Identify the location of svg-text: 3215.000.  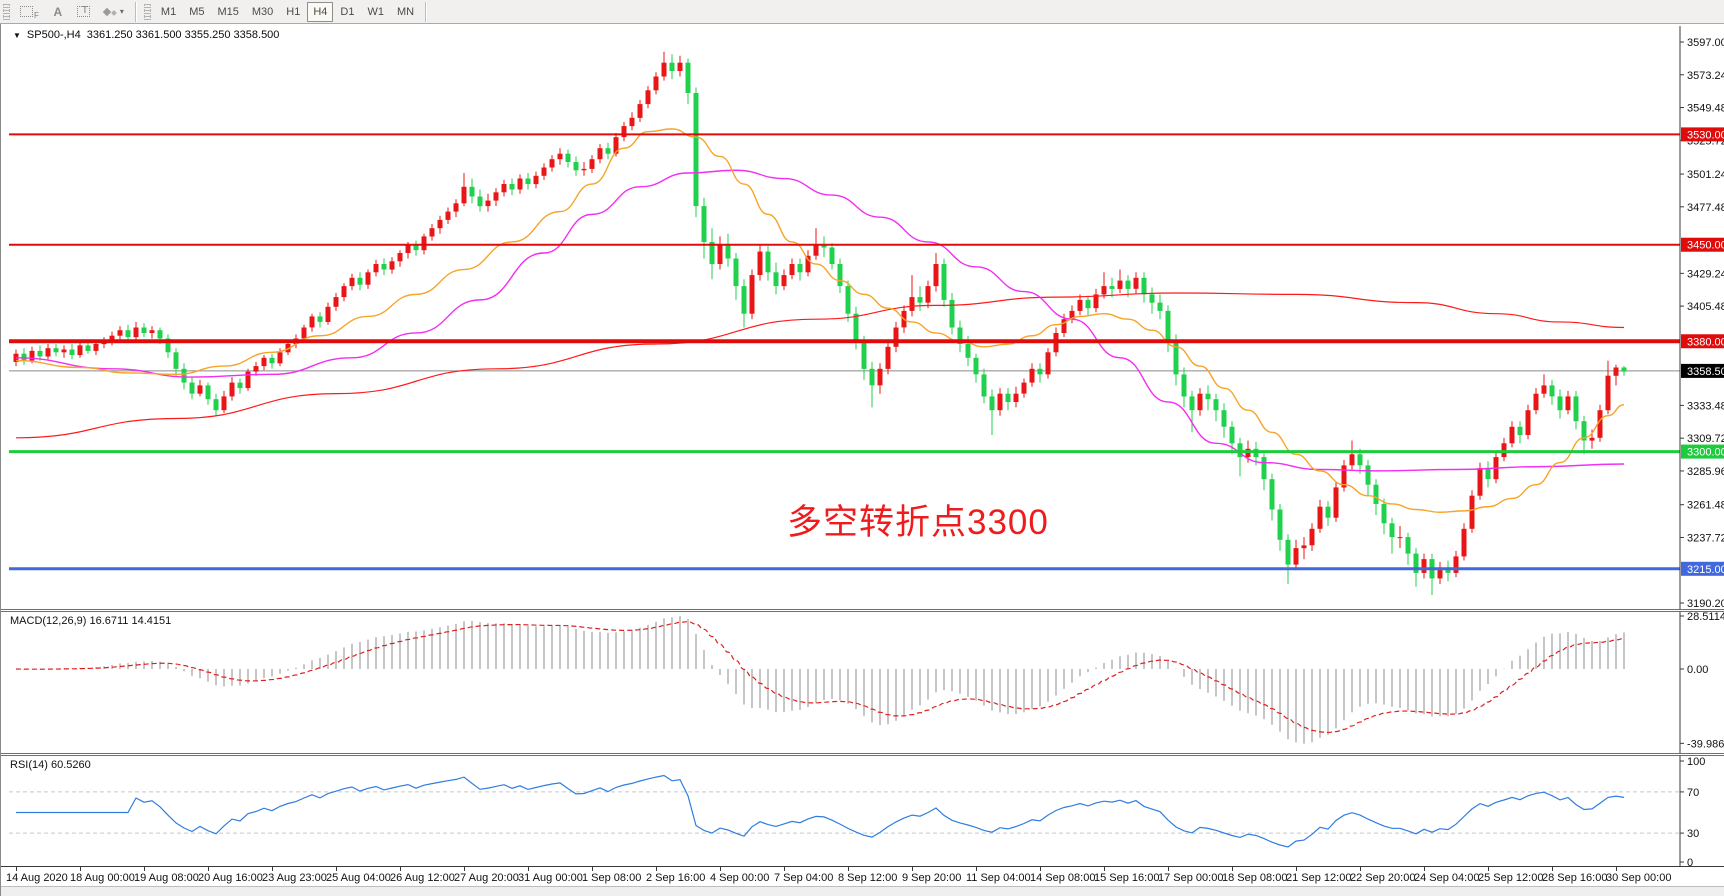
(1705, 570).